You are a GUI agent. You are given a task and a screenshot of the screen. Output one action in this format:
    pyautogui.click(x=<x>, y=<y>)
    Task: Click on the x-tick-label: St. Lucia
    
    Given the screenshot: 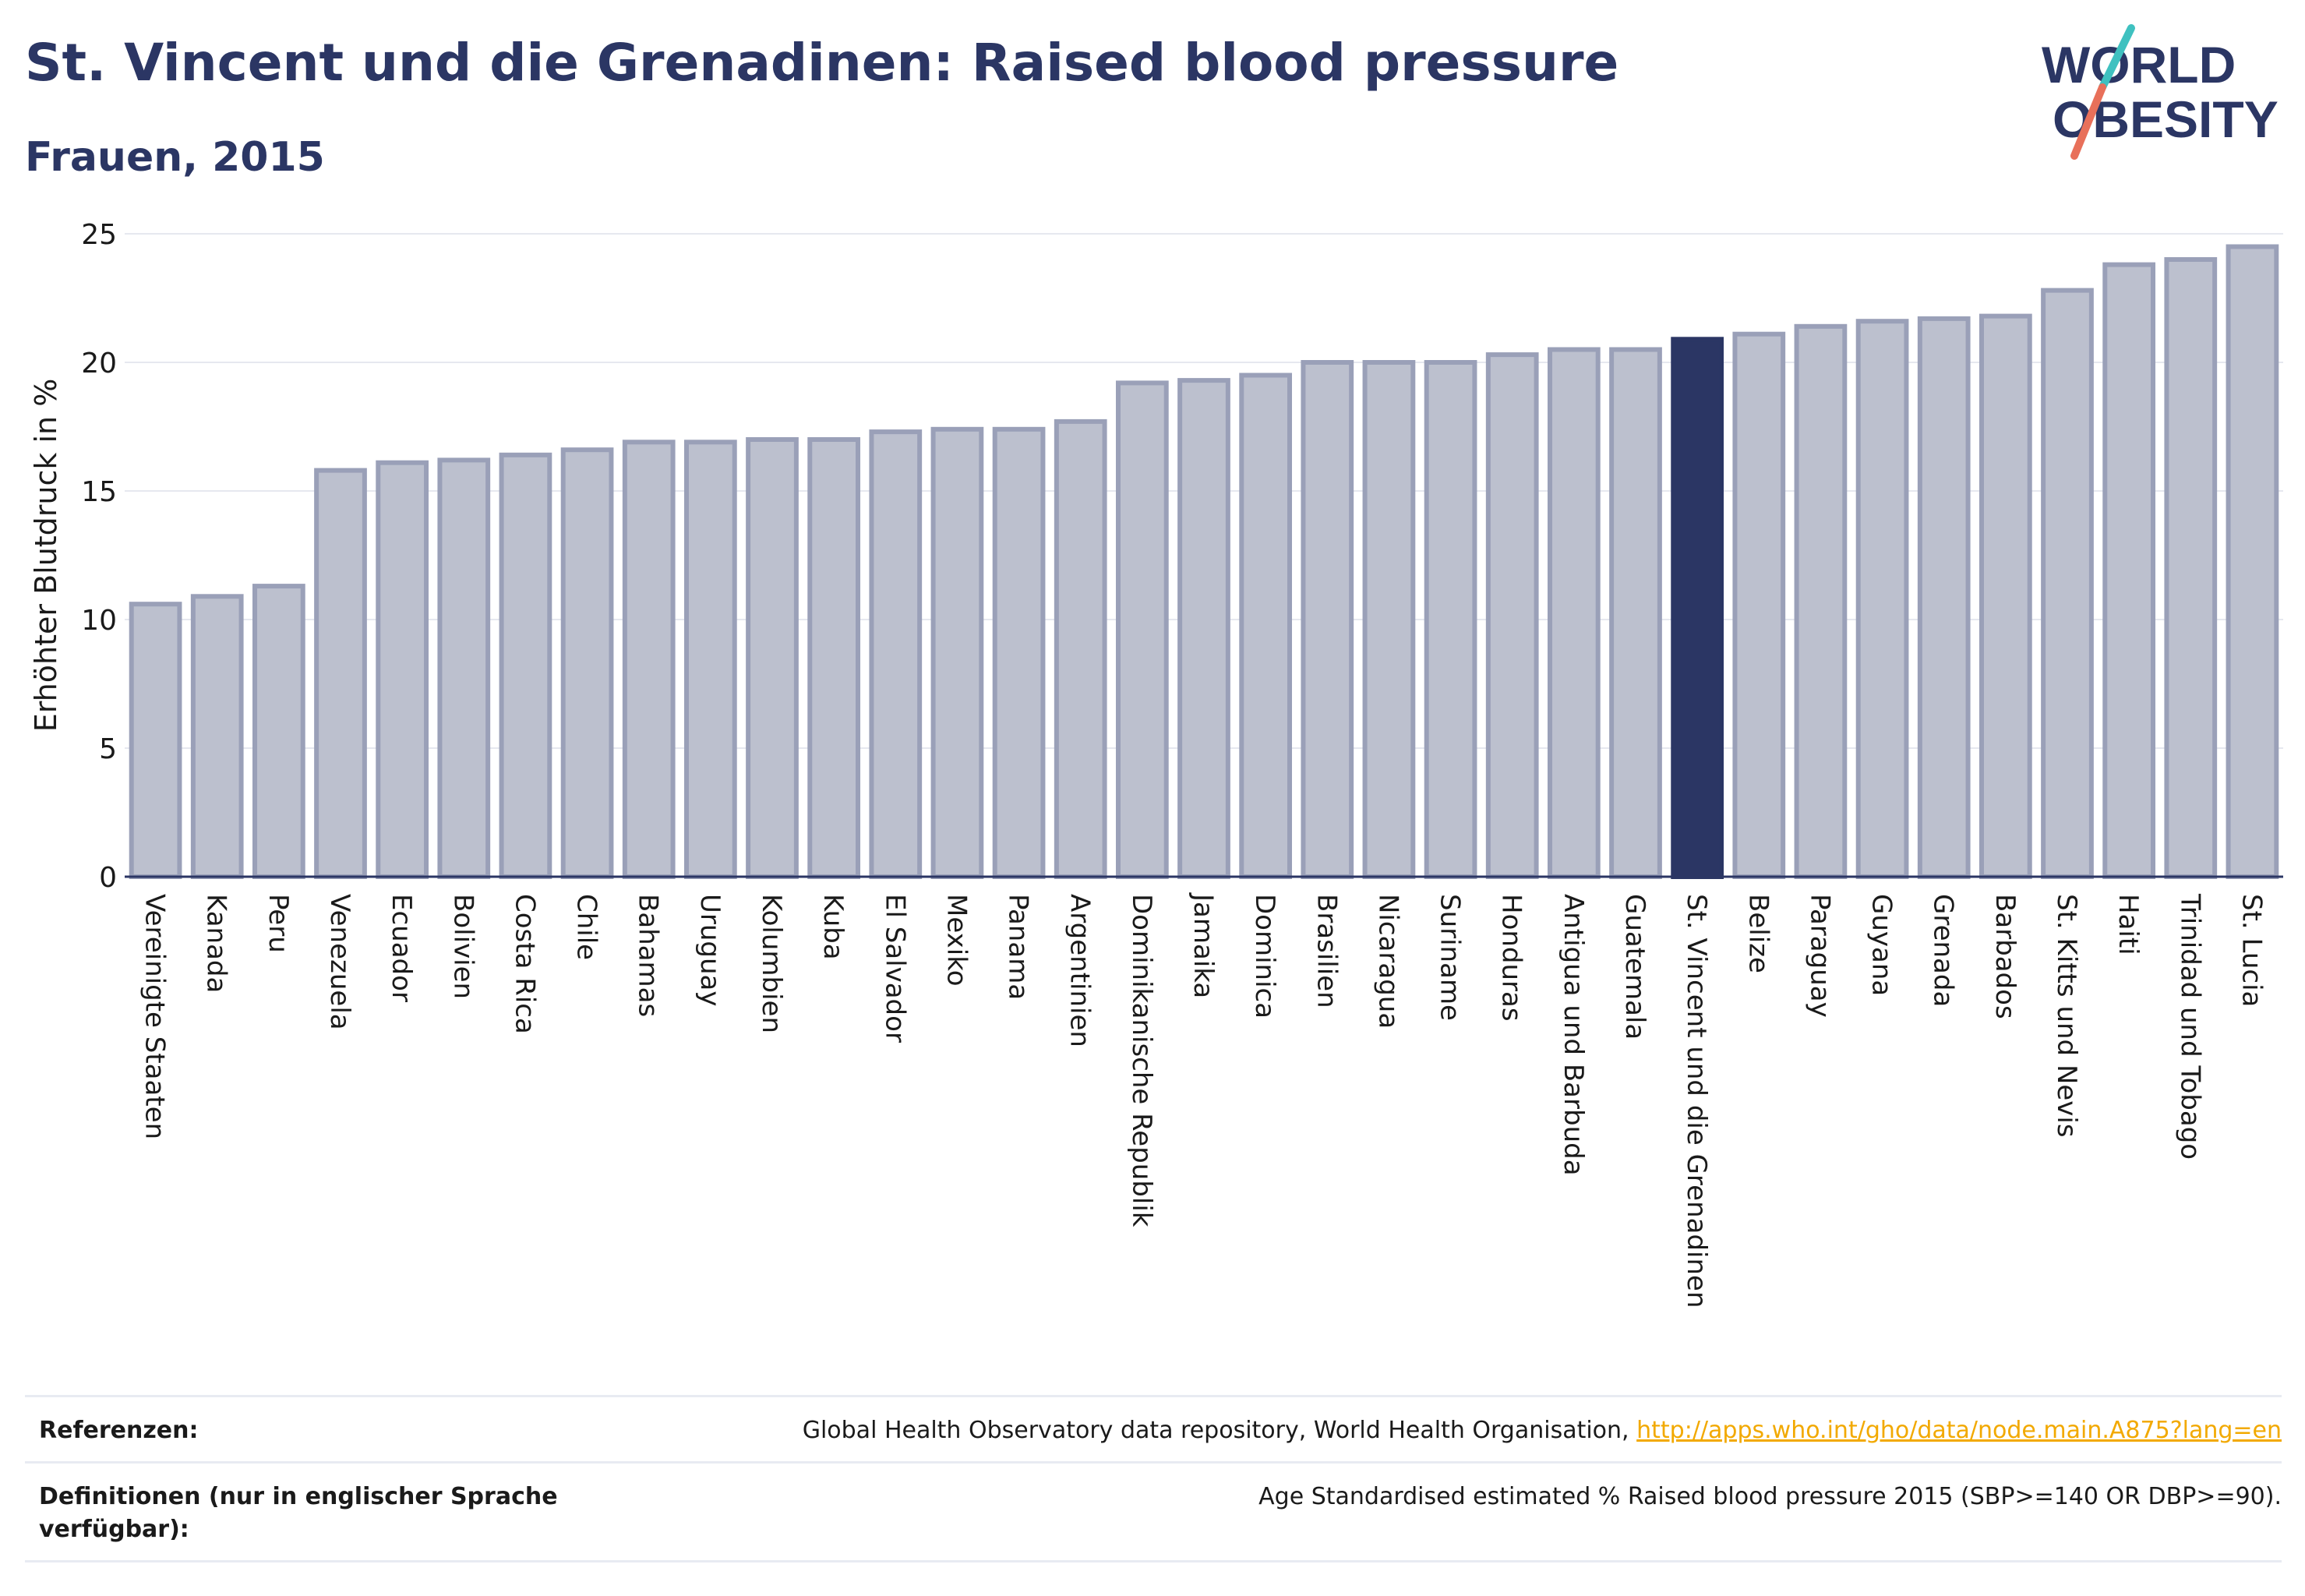 What is the action you would take?
    pyautogui.click(x=2251, y=950)
    